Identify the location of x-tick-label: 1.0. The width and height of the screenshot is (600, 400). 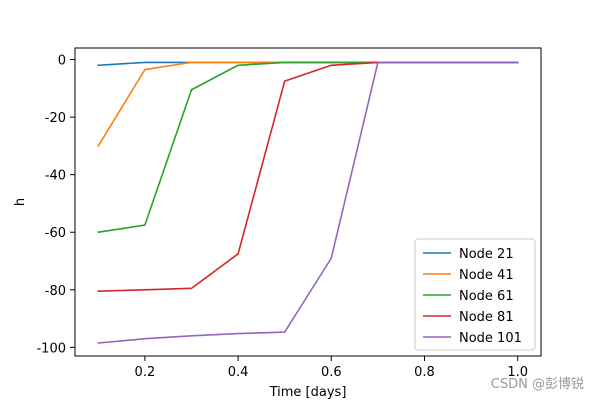
(517, 372).